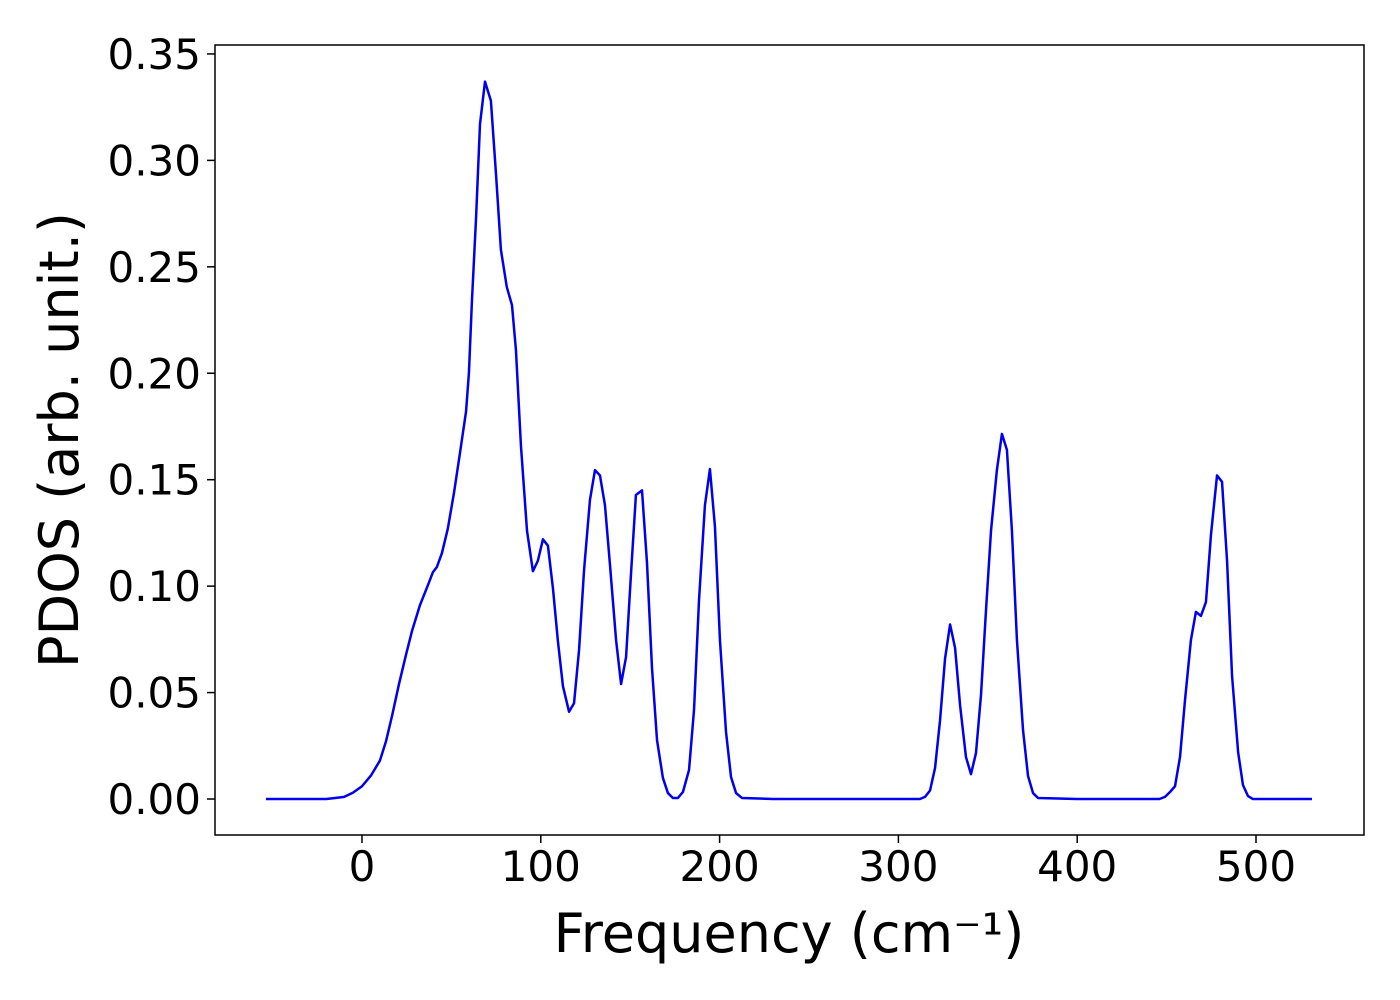 This screenshot has height=1000, width=1400. Describe the element at coordinates (541, 866) in the screenshot. I see `x-tick-label: 100` at that location.